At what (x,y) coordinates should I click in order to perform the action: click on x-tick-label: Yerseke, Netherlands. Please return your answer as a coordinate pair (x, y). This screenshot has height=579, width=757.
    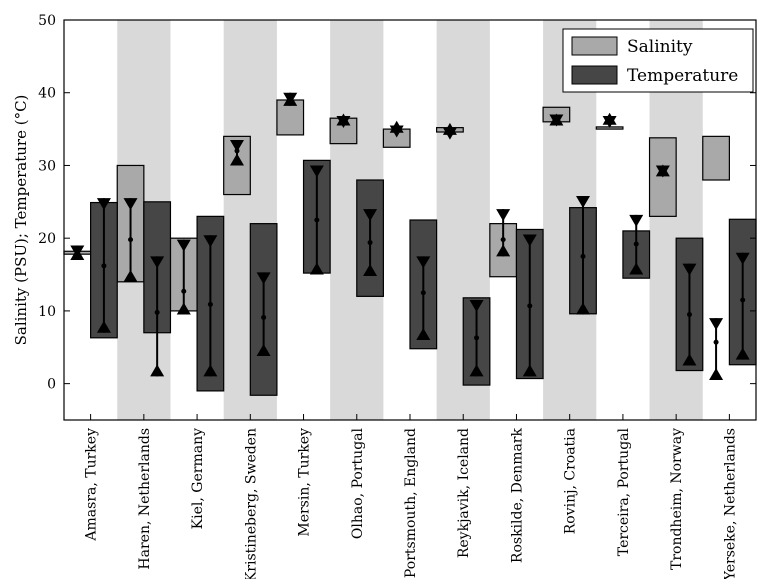
    Looking at the image, I should click on (730, 503).